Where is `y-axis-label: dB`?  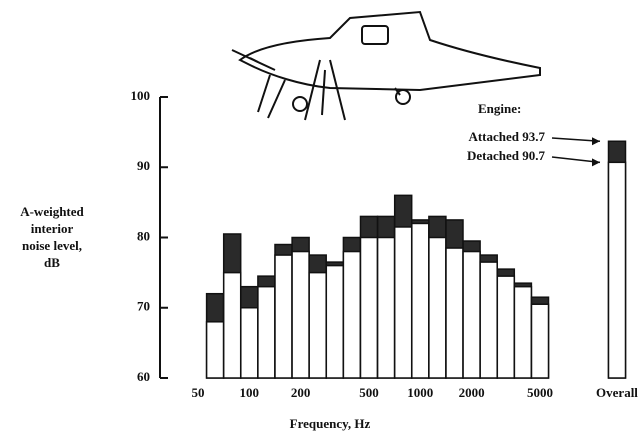
y-axis-label: dB is located at coordinates (52, 262).